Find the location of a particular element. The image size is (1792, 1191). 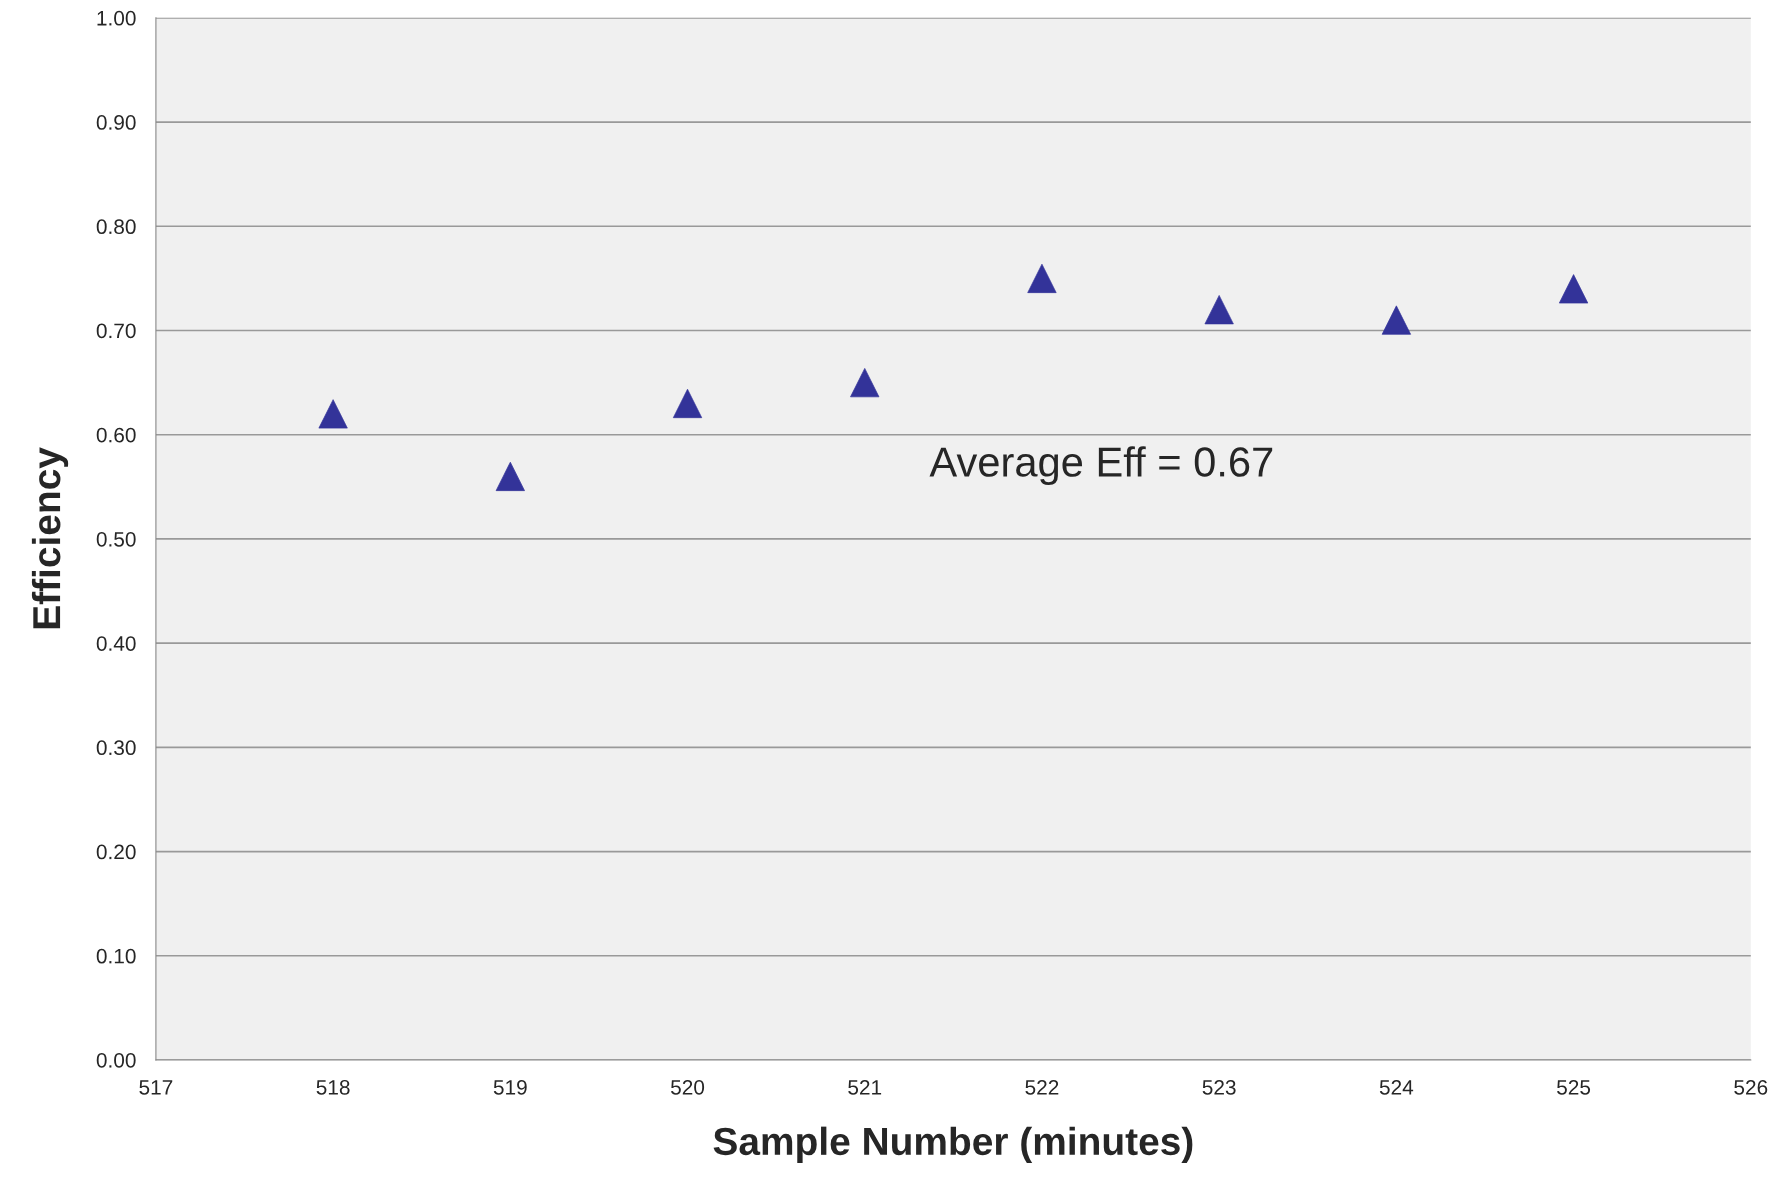

x-tick-label: 525 is located at coordinates (1574, 1087).